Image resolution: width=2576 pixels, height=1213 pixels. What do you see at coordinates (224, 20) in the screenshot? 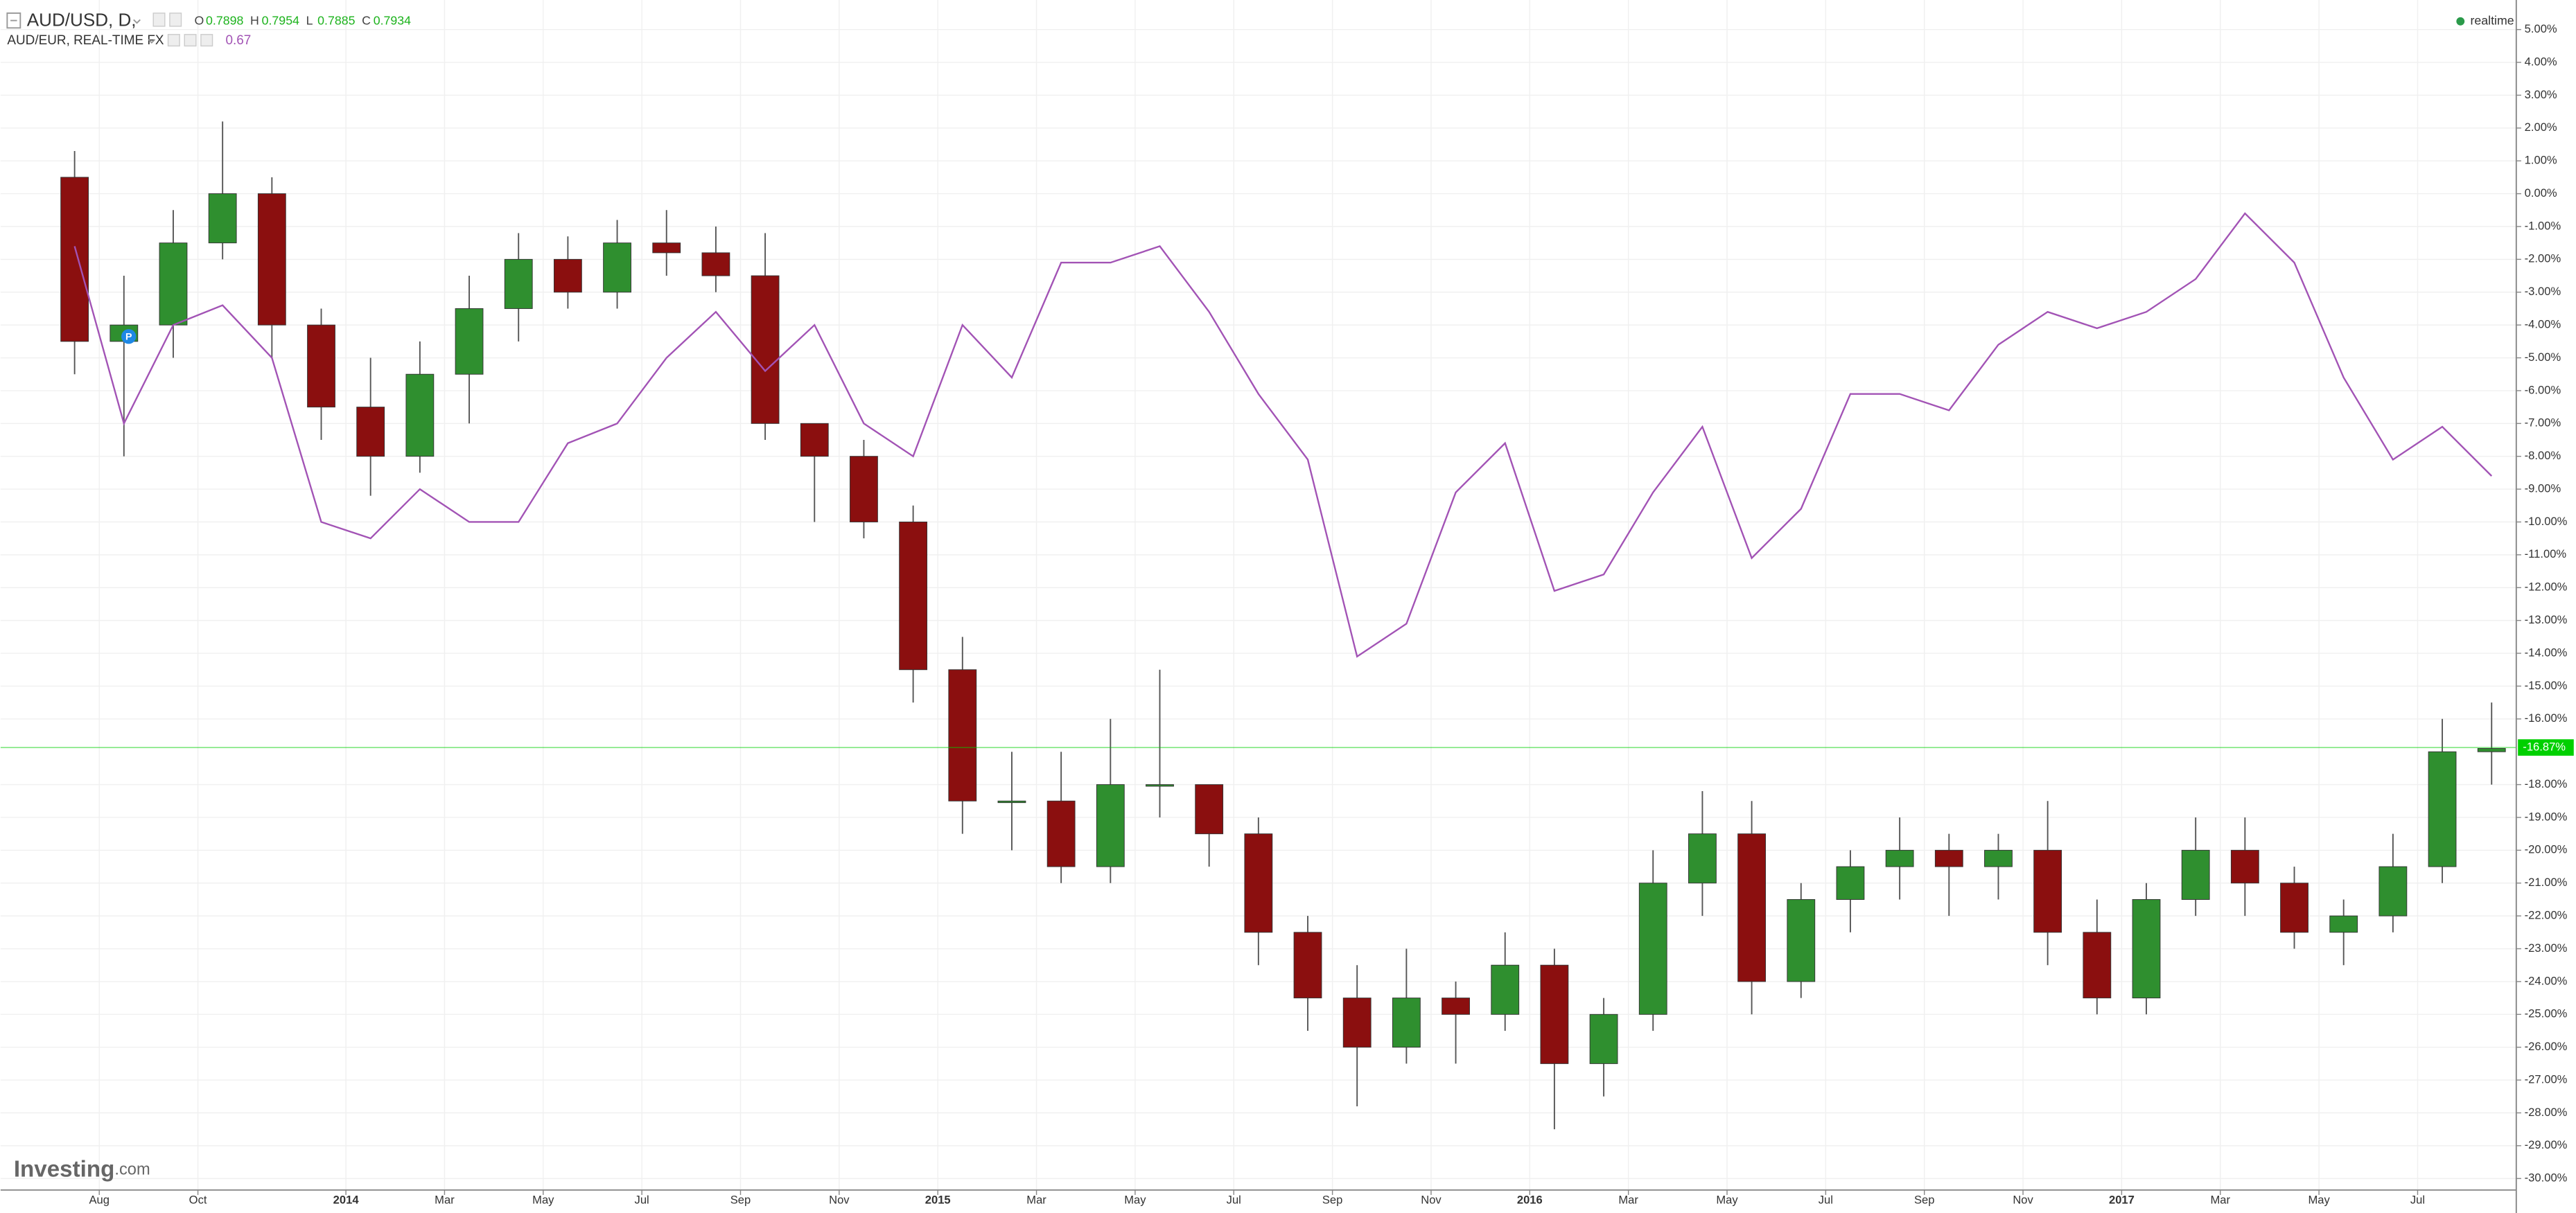
I see `ohlc-value: 0.7898` at bounding box center [224, 20].